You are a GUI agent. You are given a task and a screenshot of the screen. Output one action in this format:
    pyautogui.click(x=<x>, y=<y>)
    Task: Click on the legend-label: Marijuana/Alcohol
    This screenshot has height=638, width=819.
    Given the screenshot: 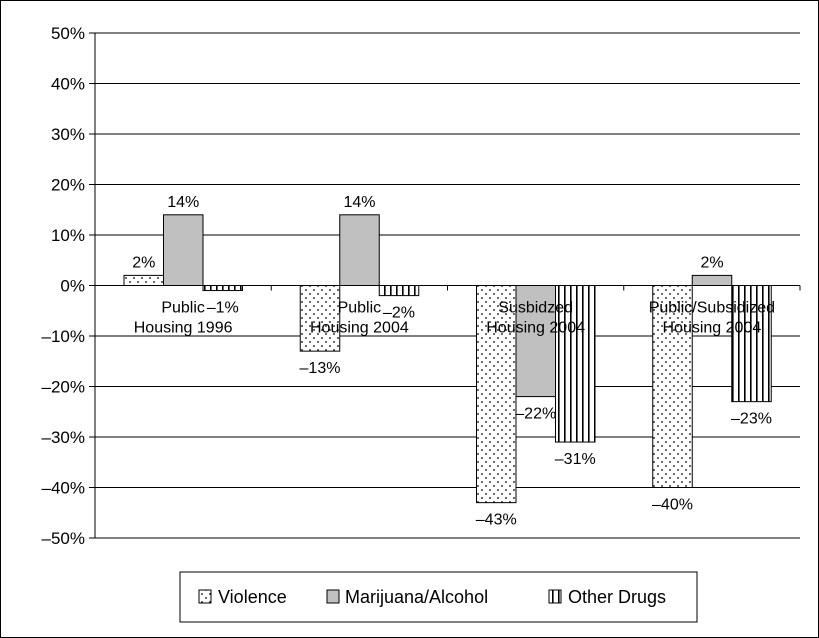 What is the action you would take?
    pyautogui.click(x=416, y=597)
    